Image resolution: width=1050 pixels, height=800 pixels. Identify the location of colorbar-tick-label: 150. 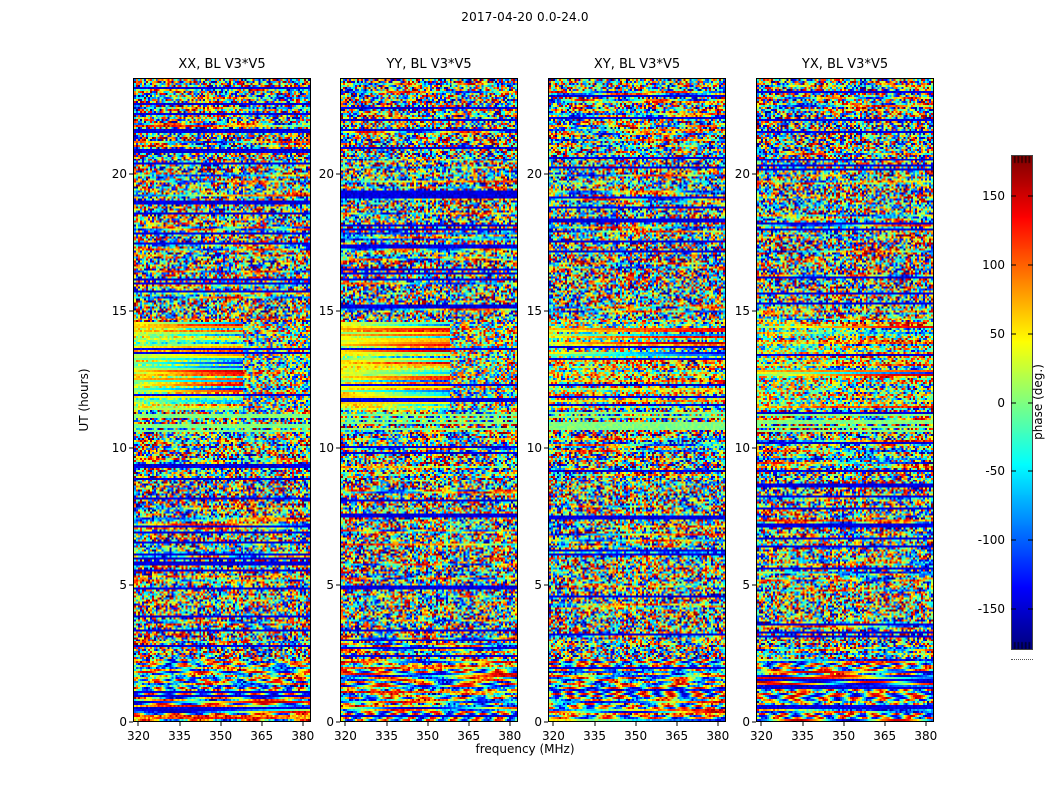
(993, 196).